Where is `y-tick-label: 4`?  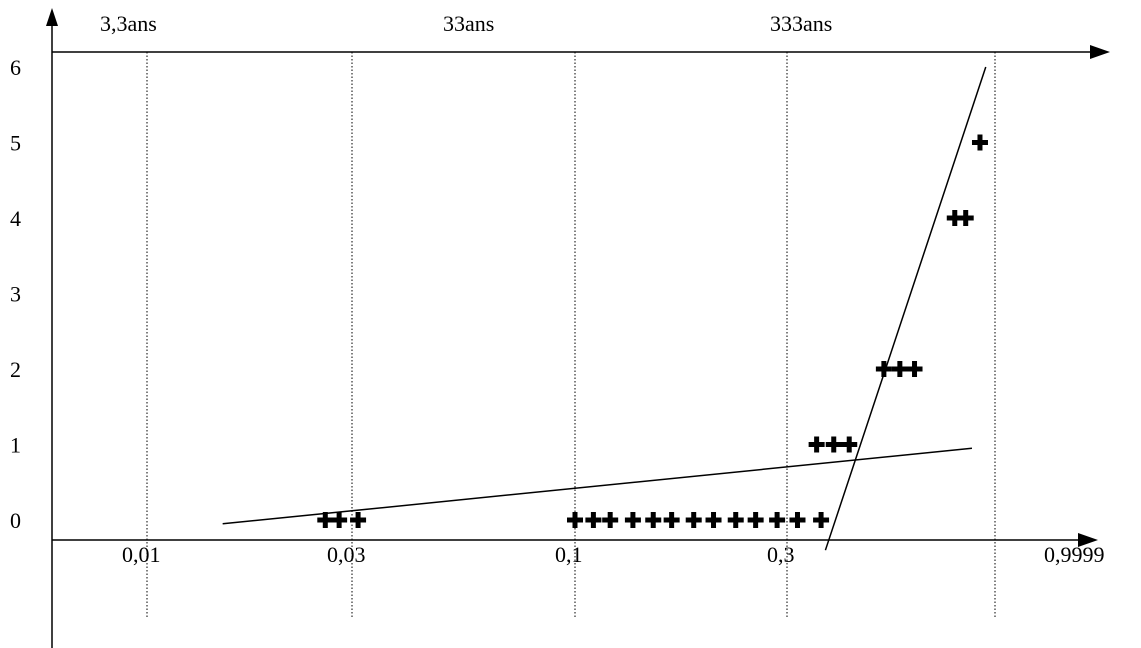 y-tick-label: 4 is located at coordinates (15, 218).